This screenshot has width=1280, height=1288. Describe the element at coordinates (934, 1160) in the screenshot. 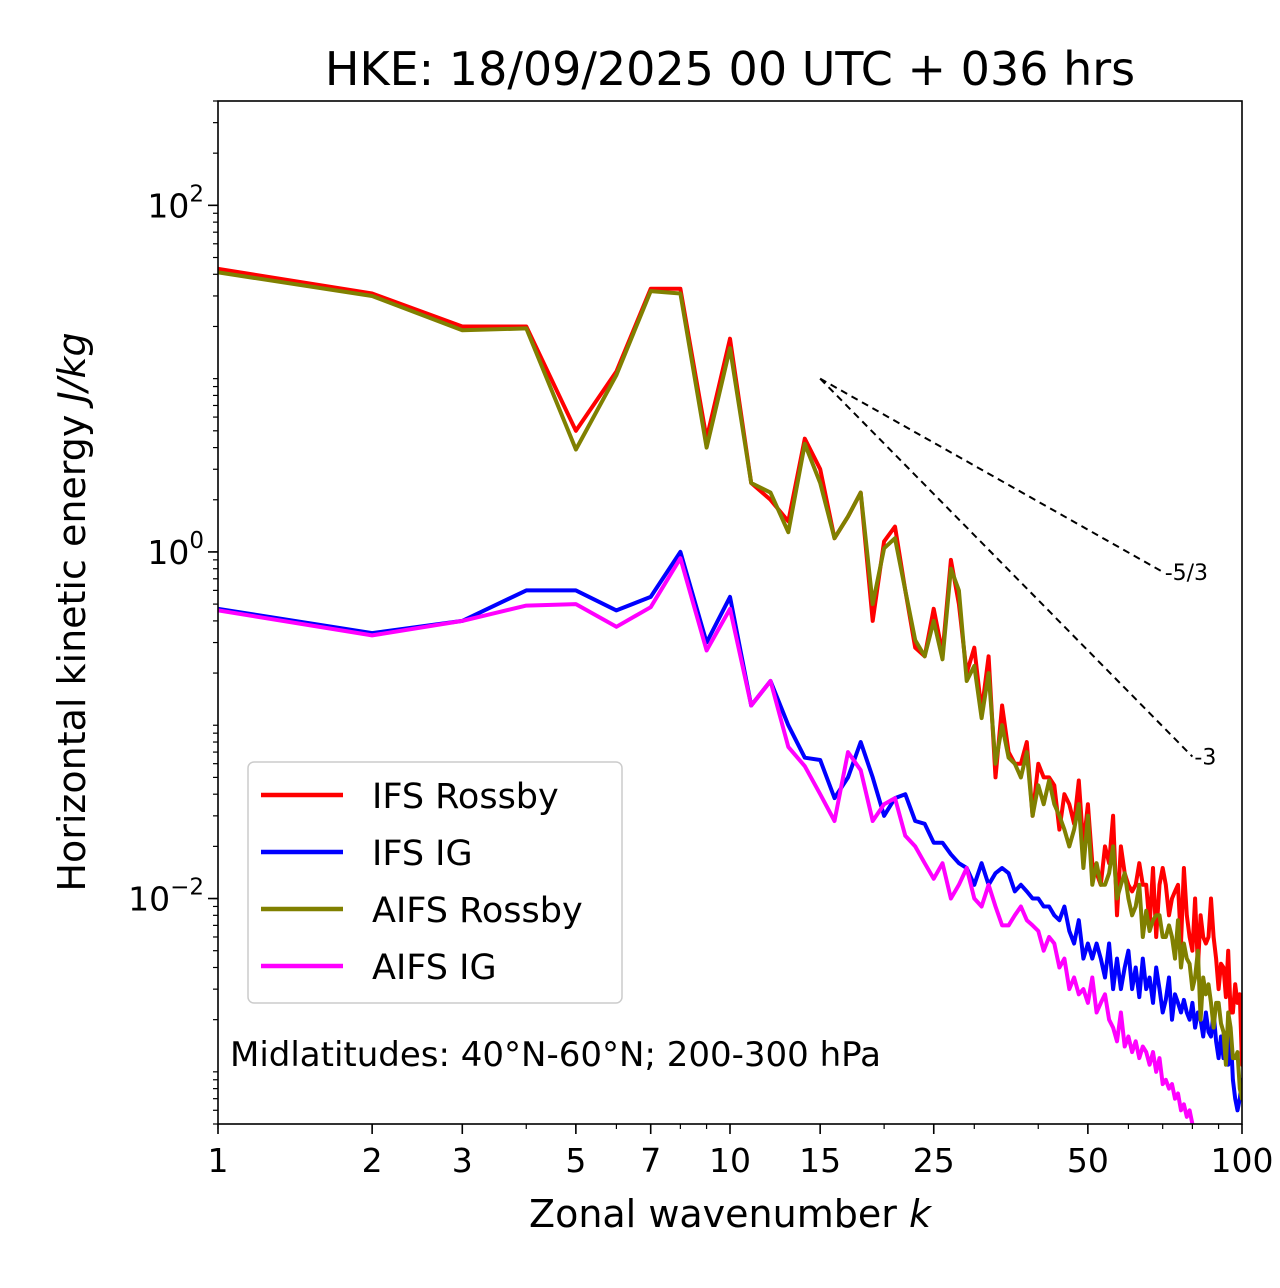

I see `x-tick-label: 25` at that location.